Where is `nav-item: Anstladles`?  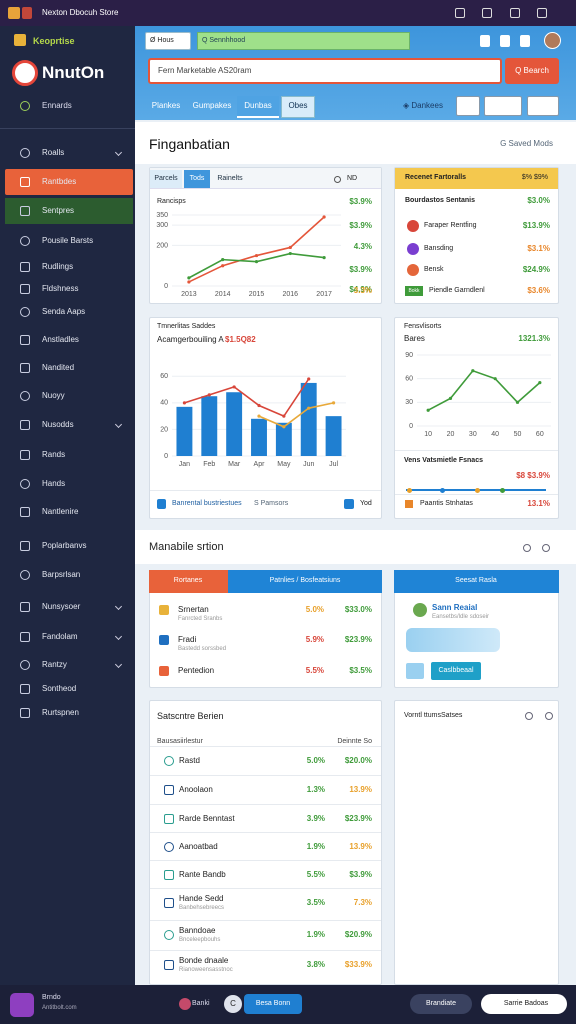 nav-item: Anstladles is located at coordinates (60, 340).